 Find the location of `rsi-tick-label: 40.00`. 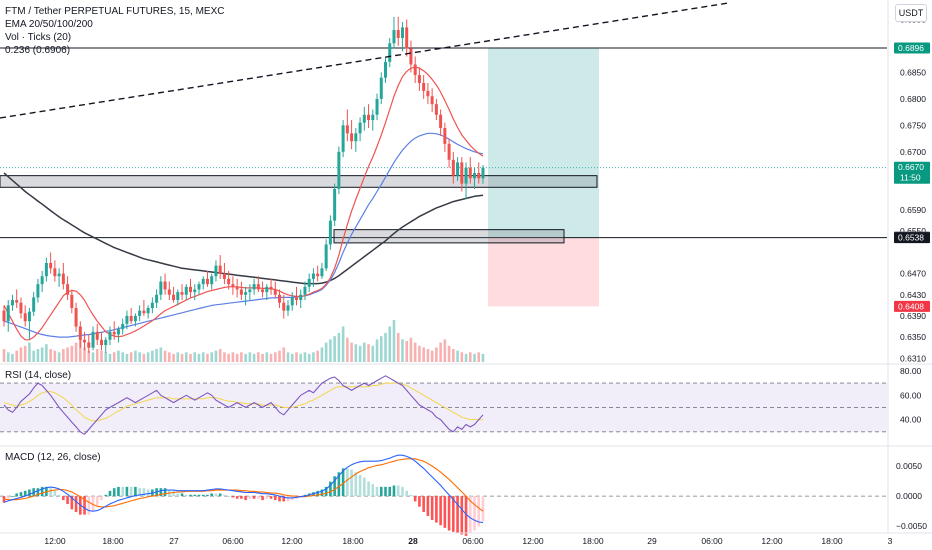

rsi-tick-label: 40.00 is located at coordinates (911, 420).